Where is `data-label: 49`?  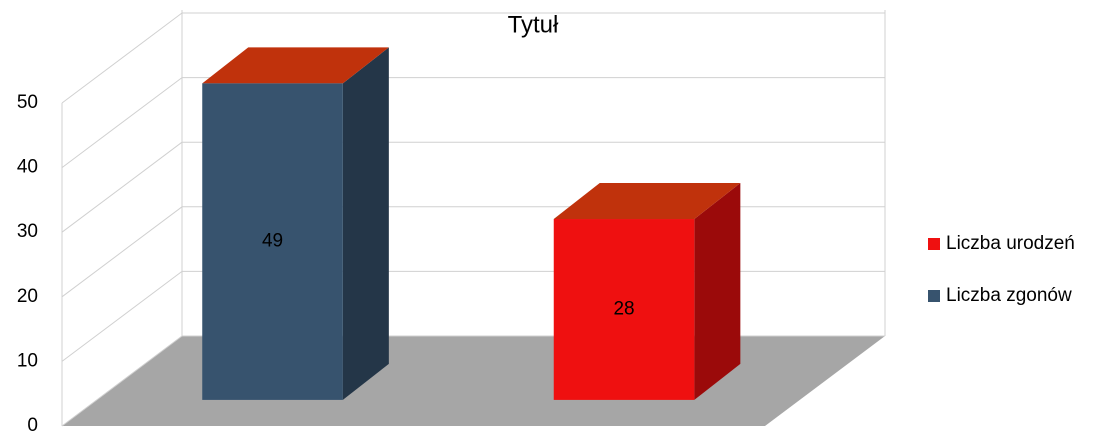
data-label: 49 is located at coordinates (272, 241).